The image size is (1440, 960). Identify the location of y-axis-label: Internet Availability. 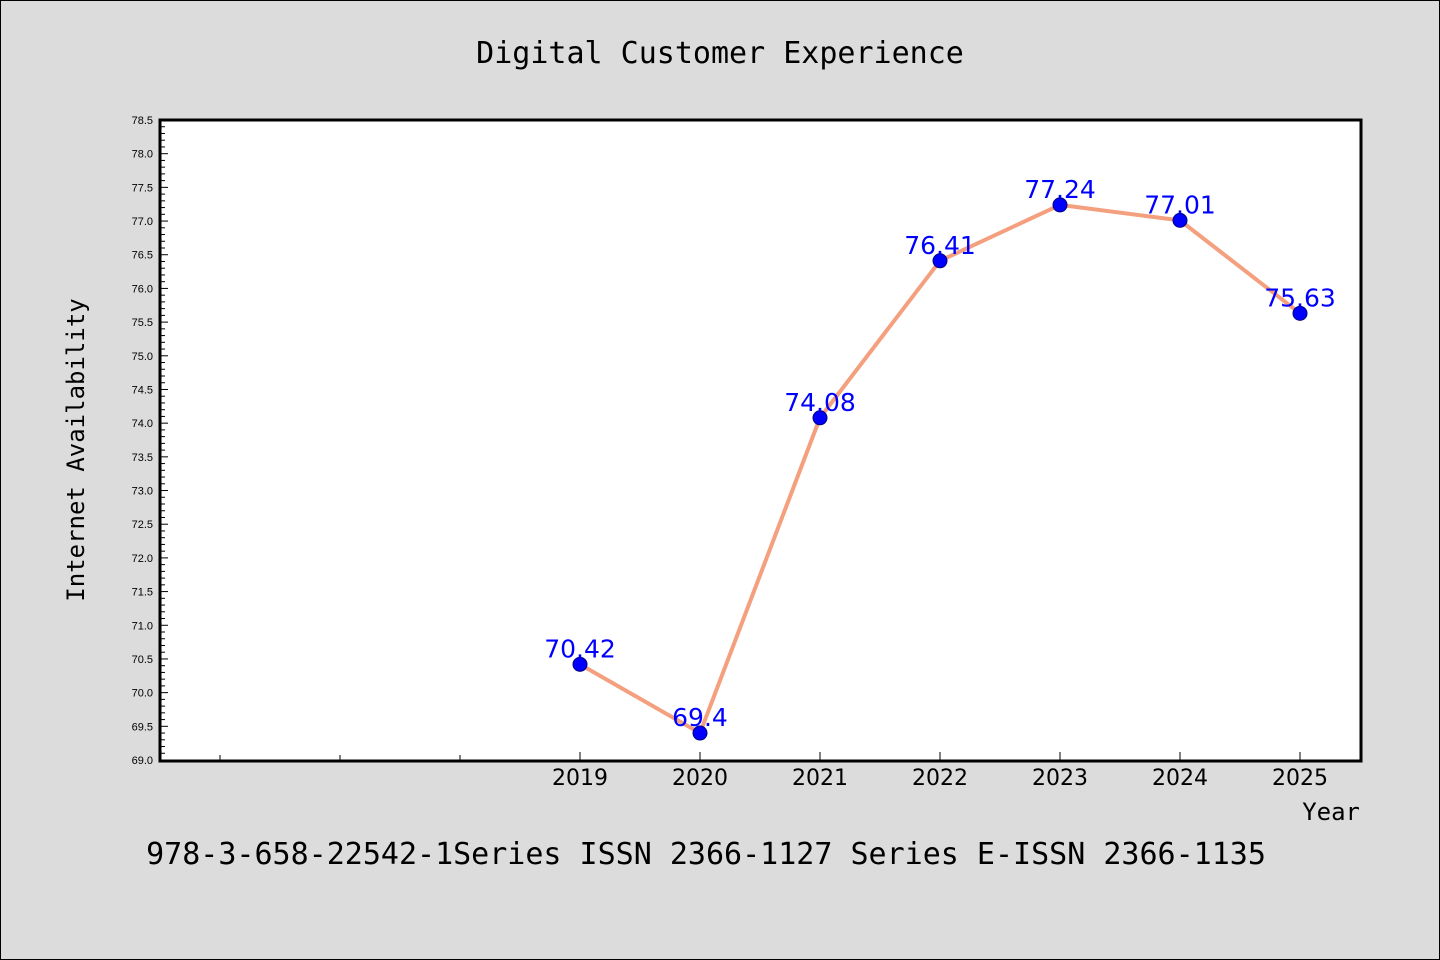
(76, 449).